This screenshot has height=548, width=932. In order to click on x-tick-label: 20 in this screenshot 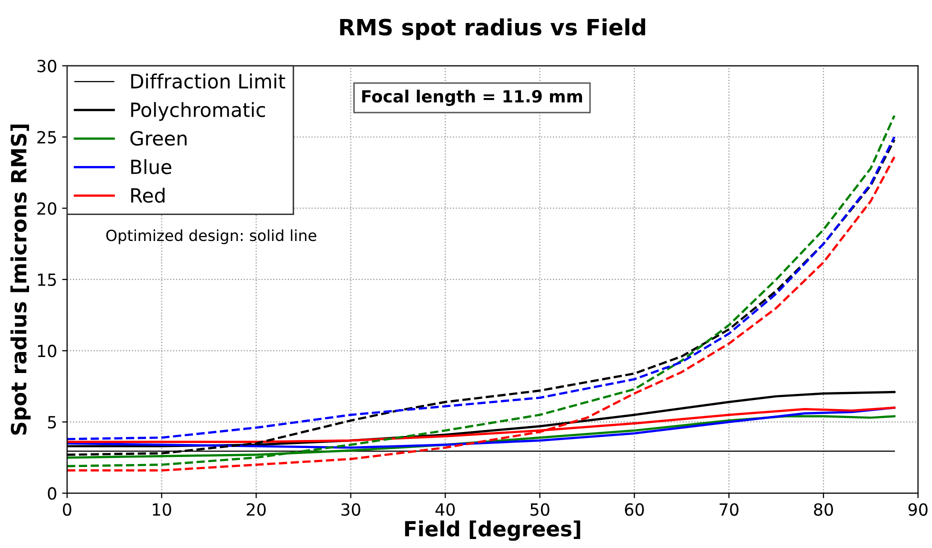, I will do `click(256, 509)`.